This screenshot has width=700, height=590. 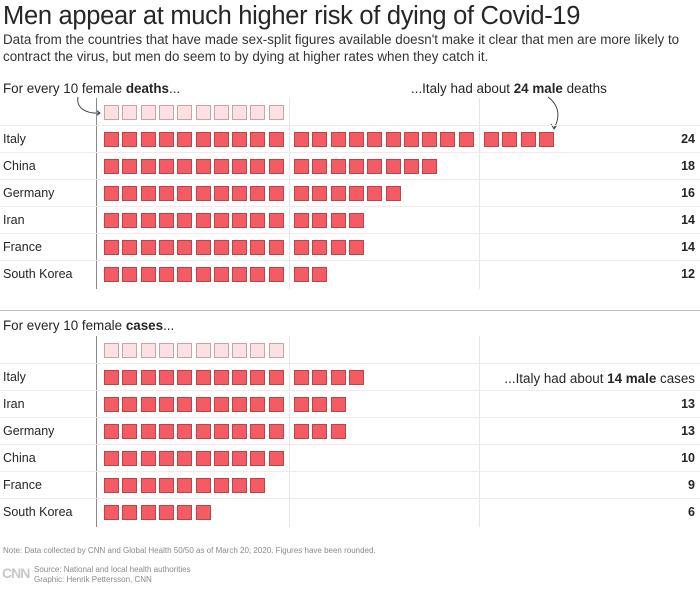 I want to click on value-label: 18, so click(x=688, y=166).